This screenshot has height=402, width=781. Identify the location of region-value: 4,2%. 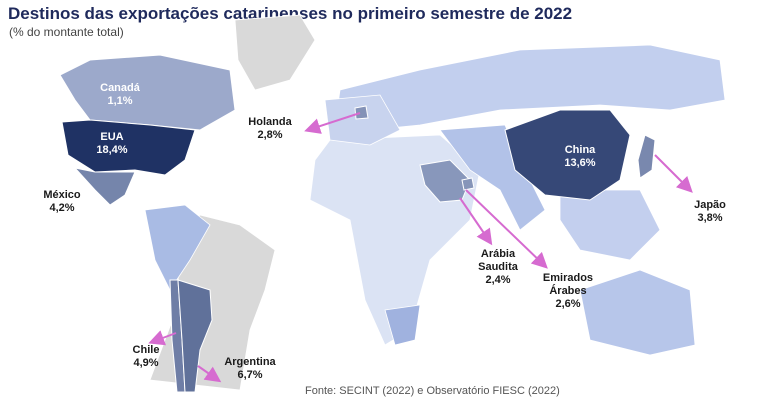
(62, 208).